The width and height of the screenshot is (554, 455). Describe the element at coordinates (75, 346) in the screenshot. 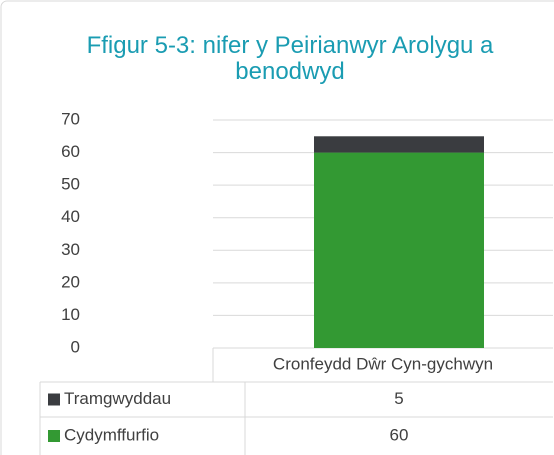

I see `y-tick-label: 0` at that location.